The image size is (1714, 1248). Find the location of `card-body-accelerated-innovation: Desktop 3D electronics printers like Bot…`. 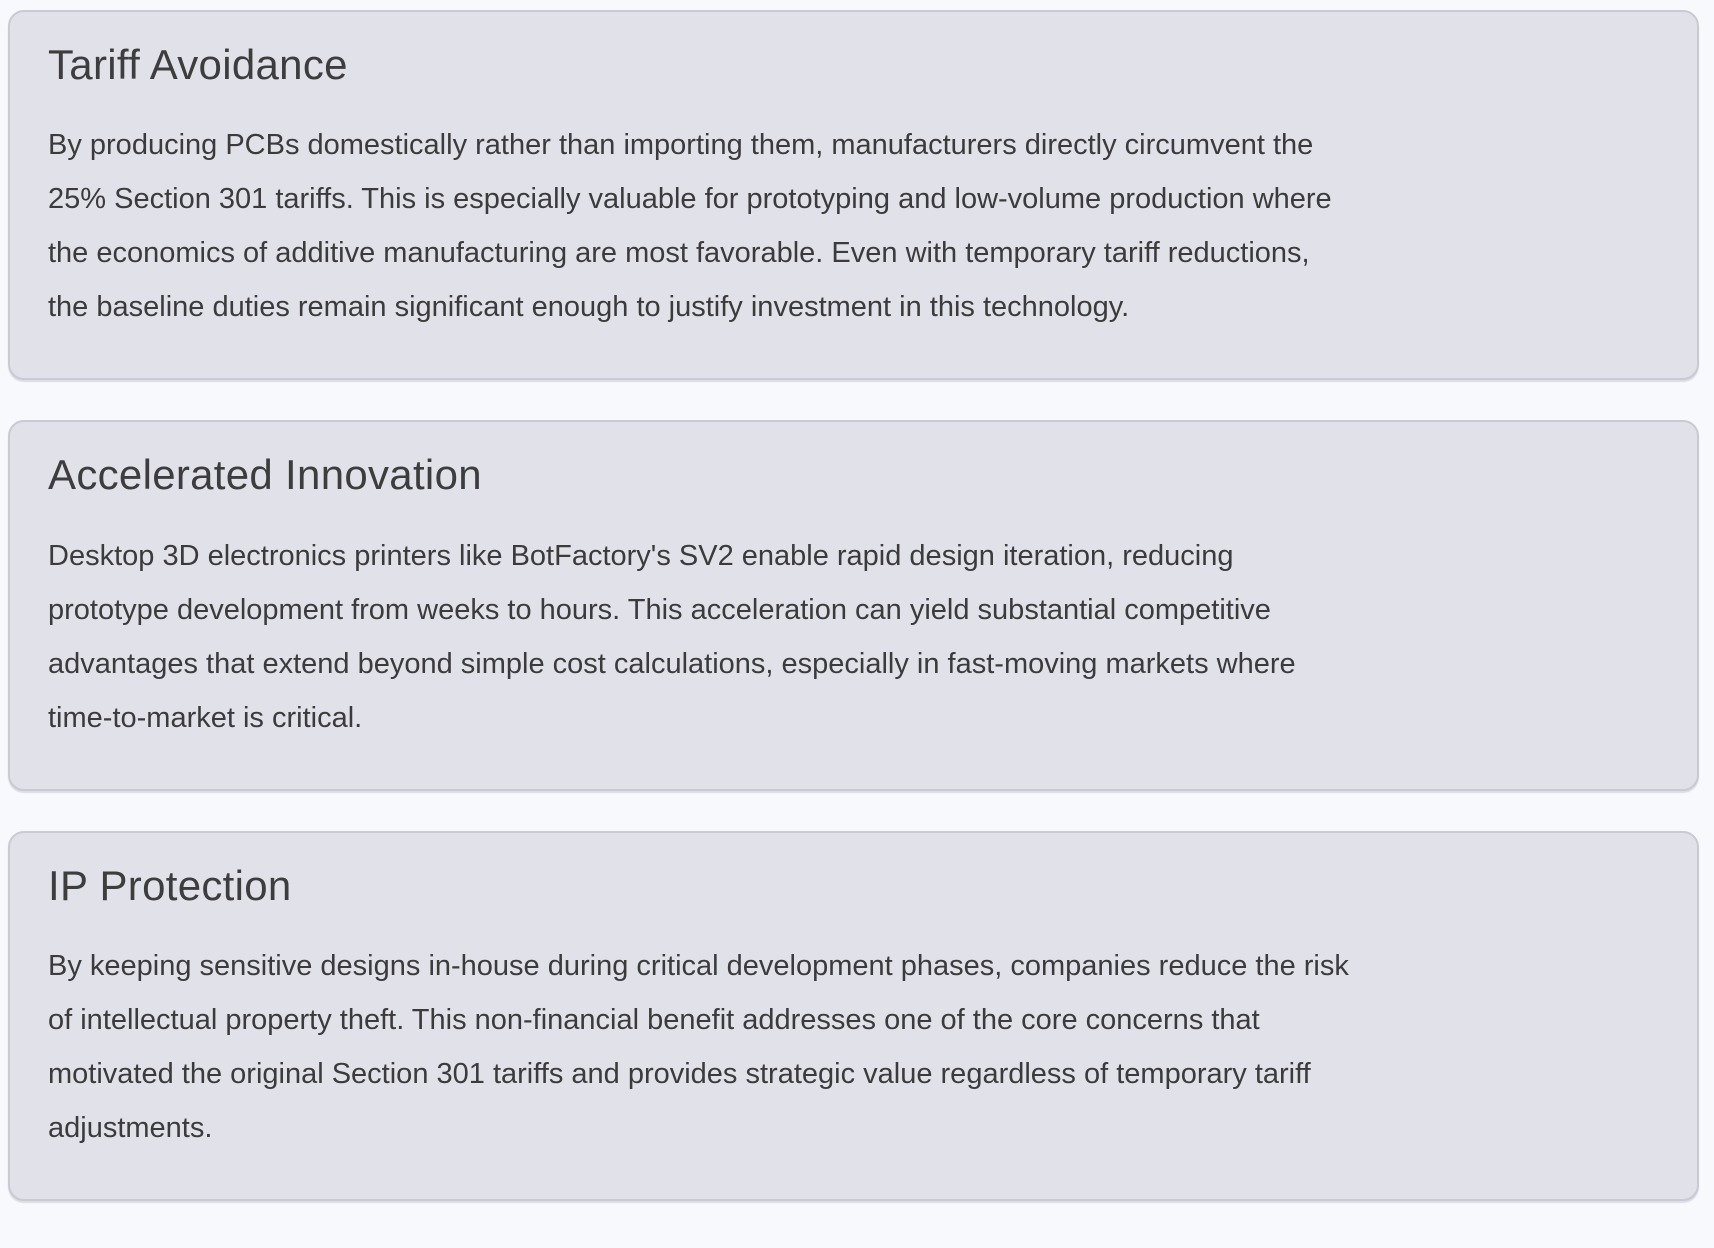

card-body-accelerated-innovation: Desktop 3D electronics printers like Bot… is located at coordinates (672, 636).